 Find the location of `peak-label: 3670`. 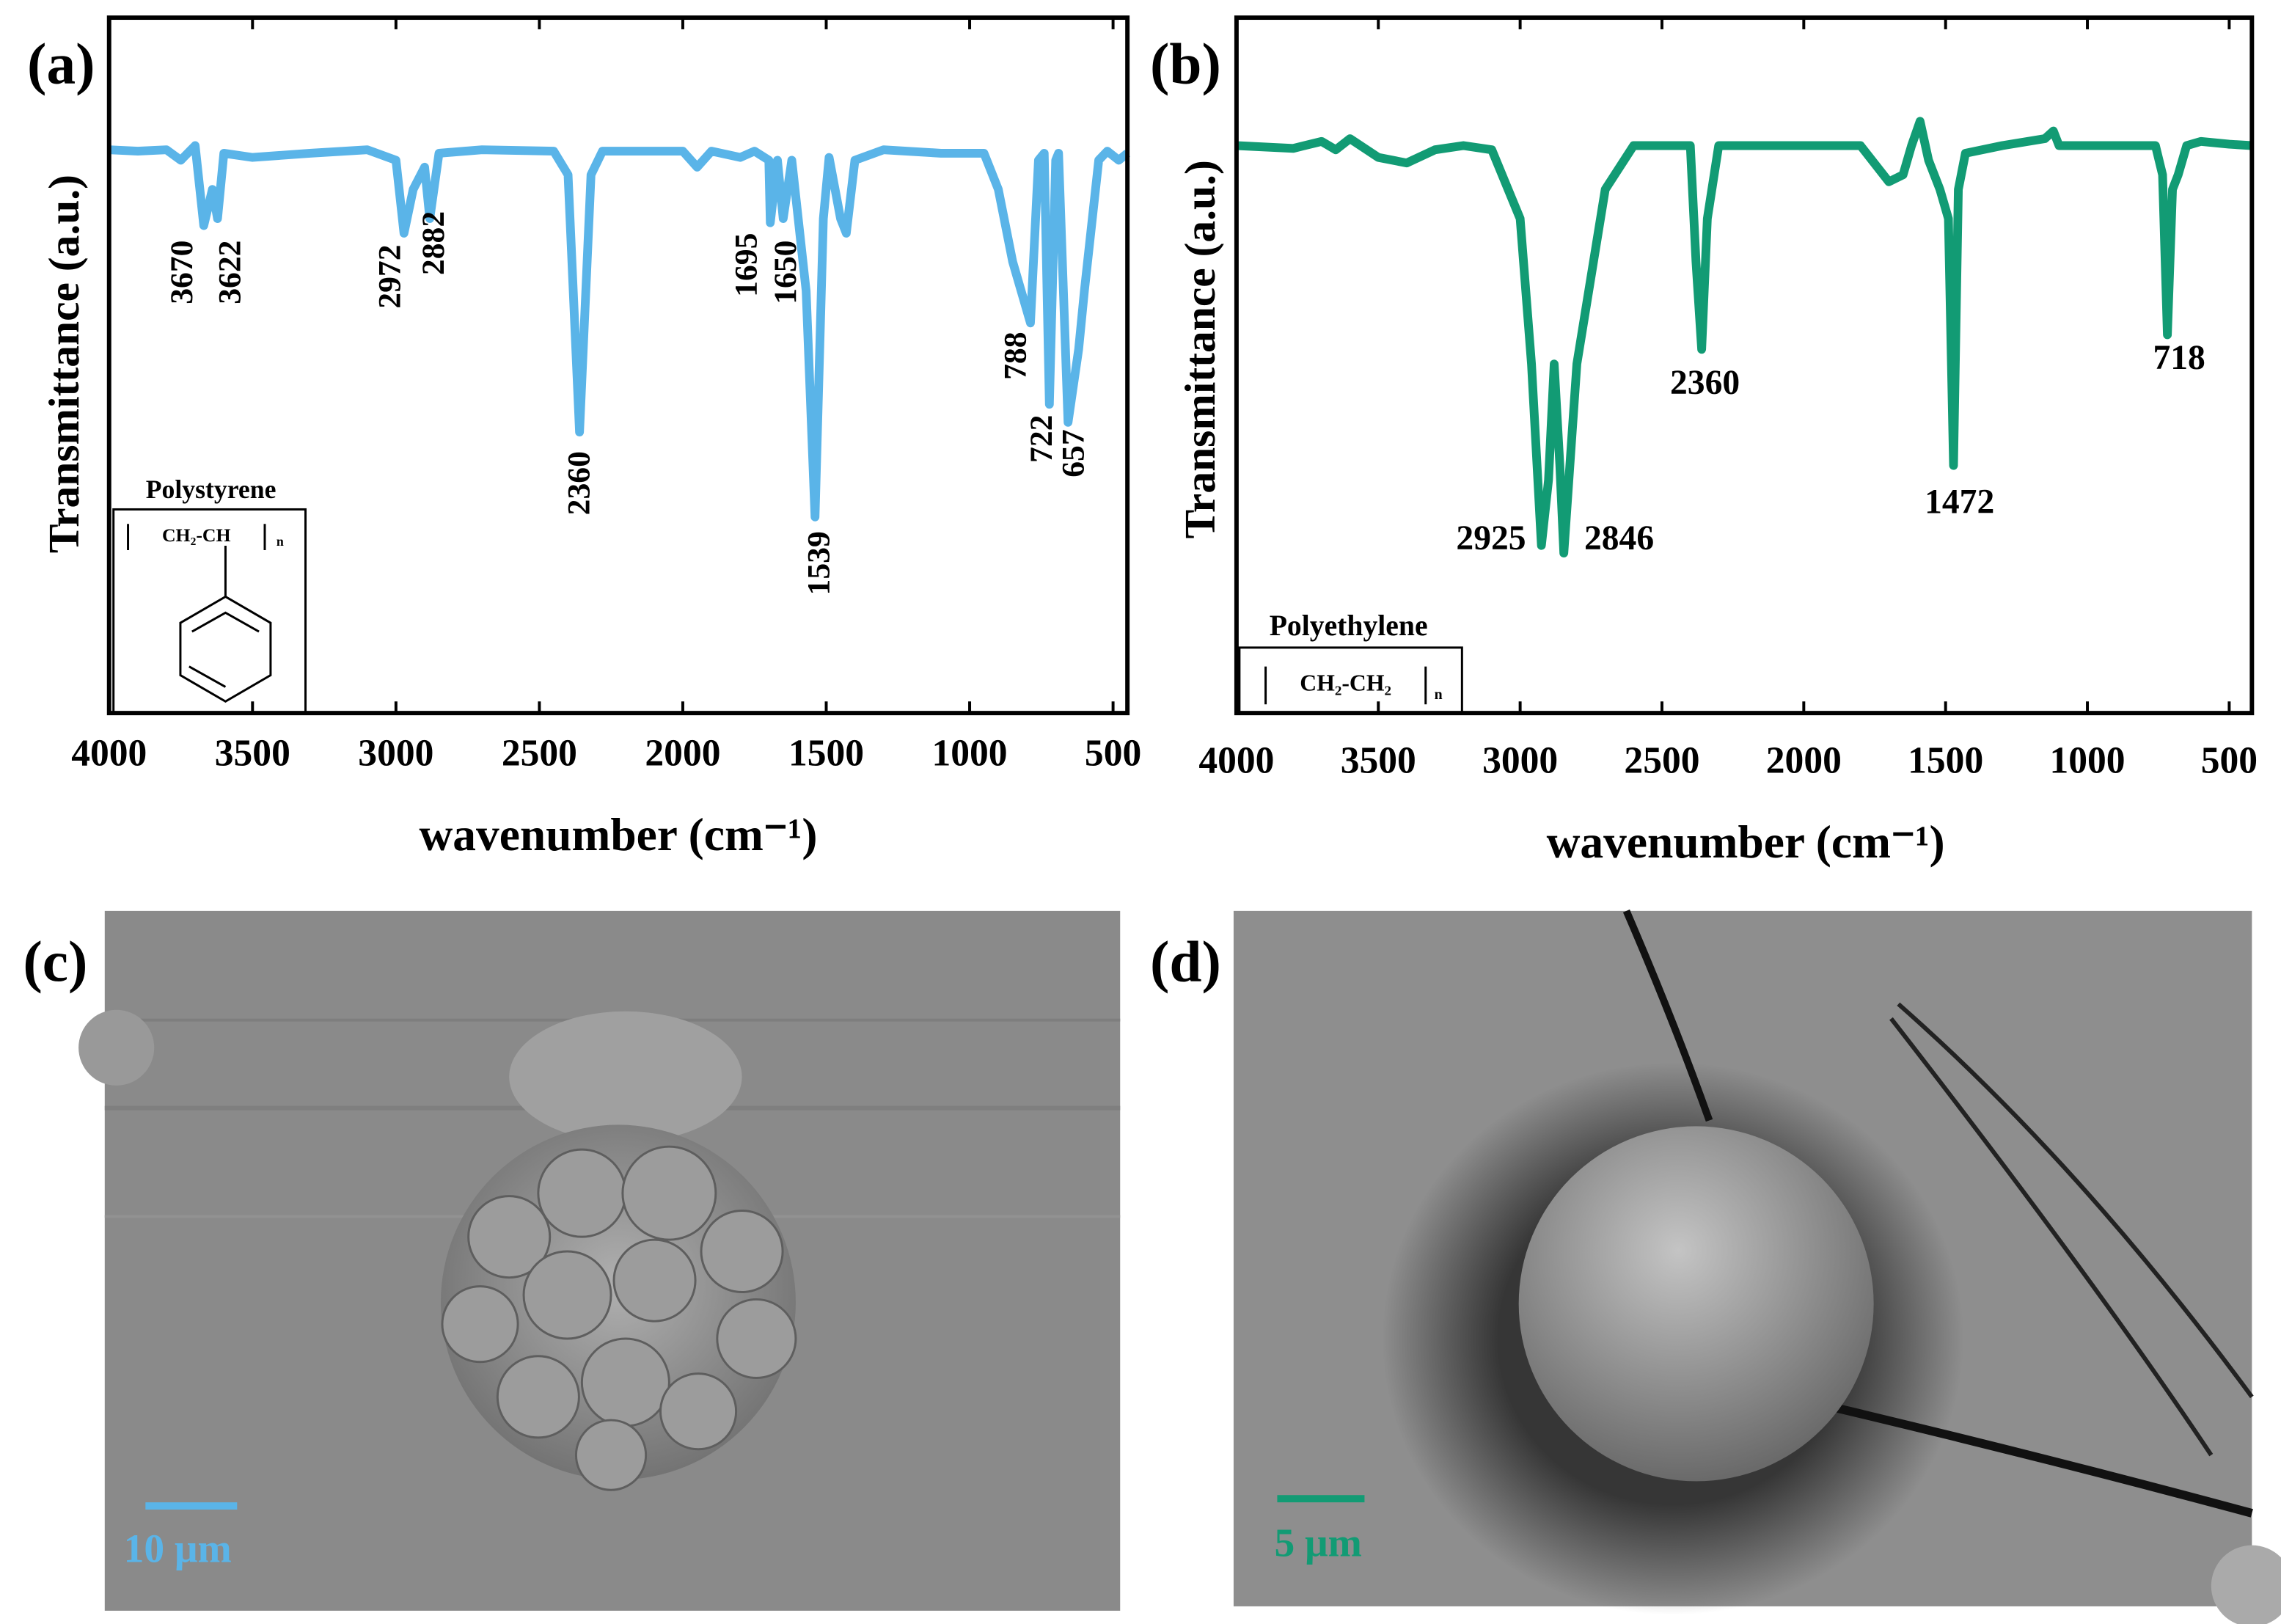

peak-label: 3670 is located at coordinates (181, 272).